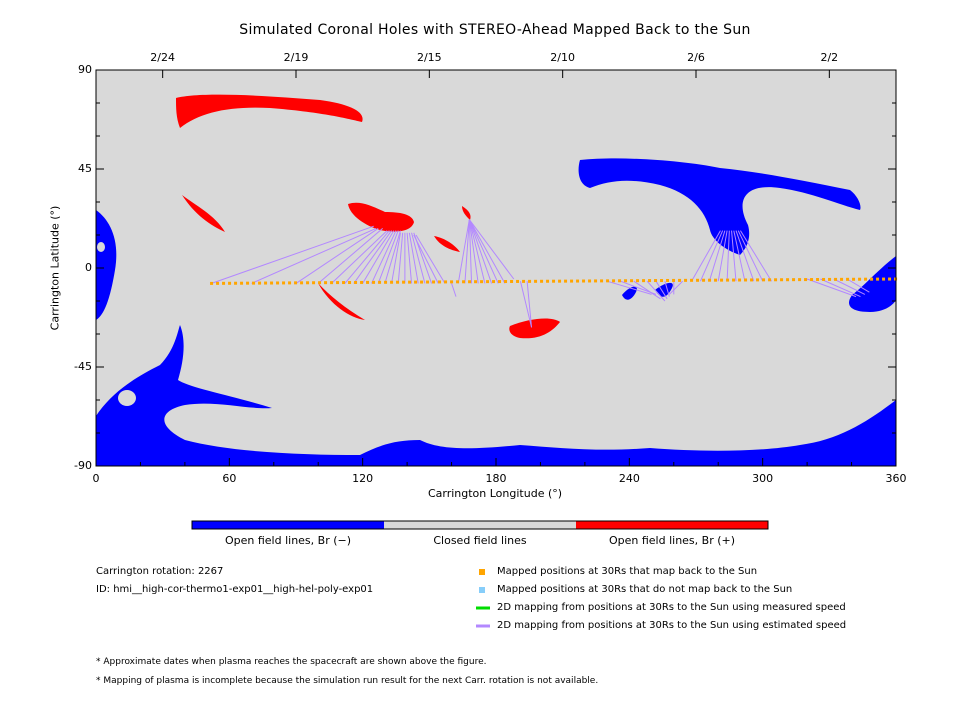  Describe the element at coordinates (381, 217) in the screenshot. I see `mid-coronal-hole-positive` at that location.